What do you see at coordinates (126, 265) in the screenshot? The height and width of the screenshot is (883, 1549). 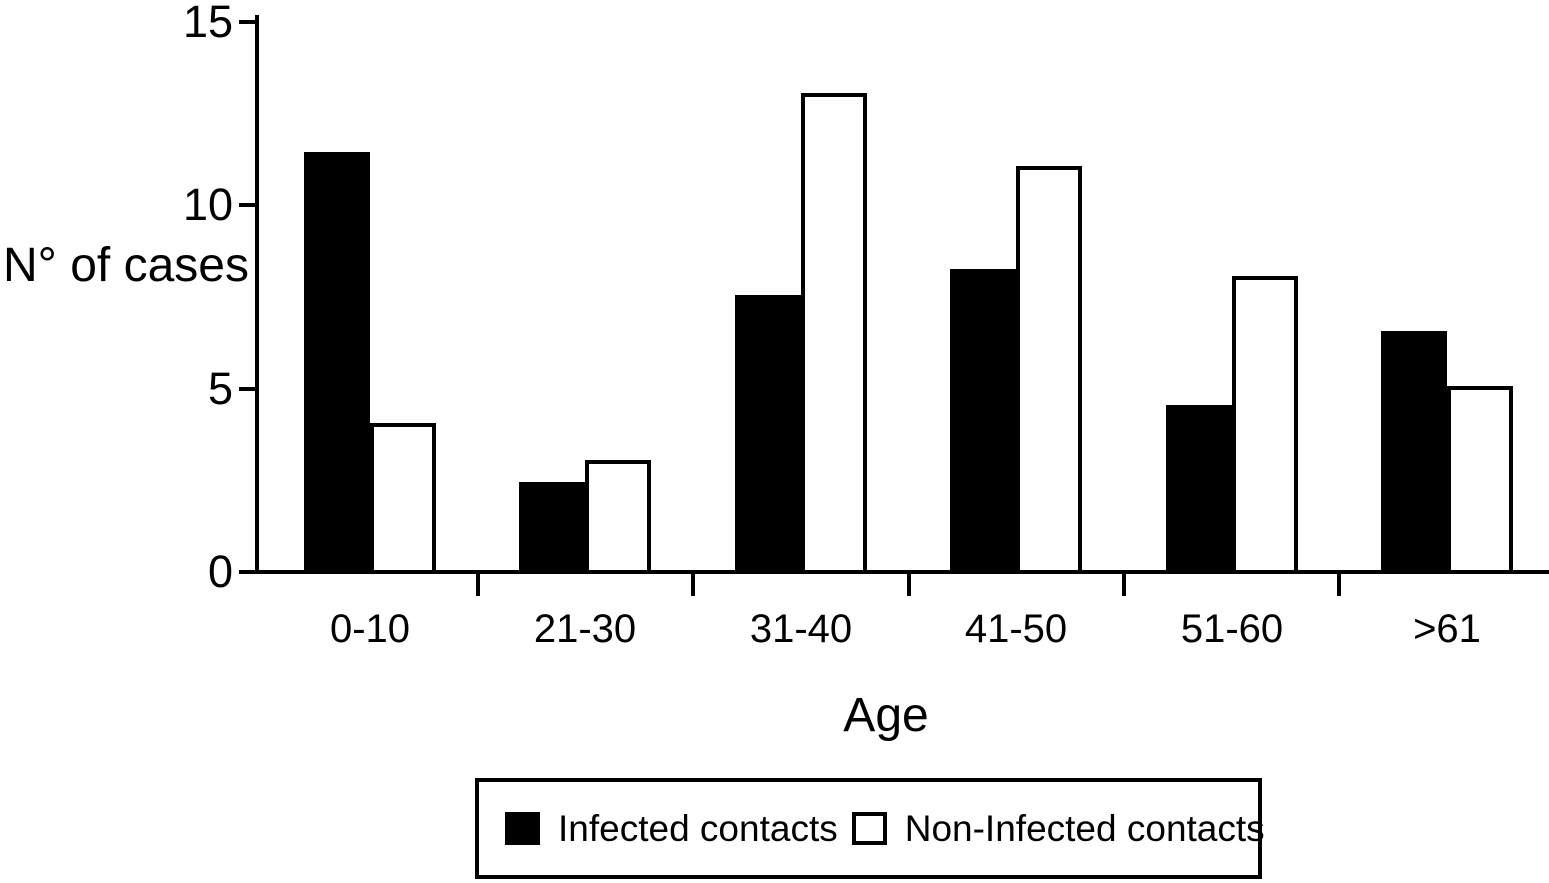 I see `y-axis-title: N° of cases` at bounding box center [126, 265].